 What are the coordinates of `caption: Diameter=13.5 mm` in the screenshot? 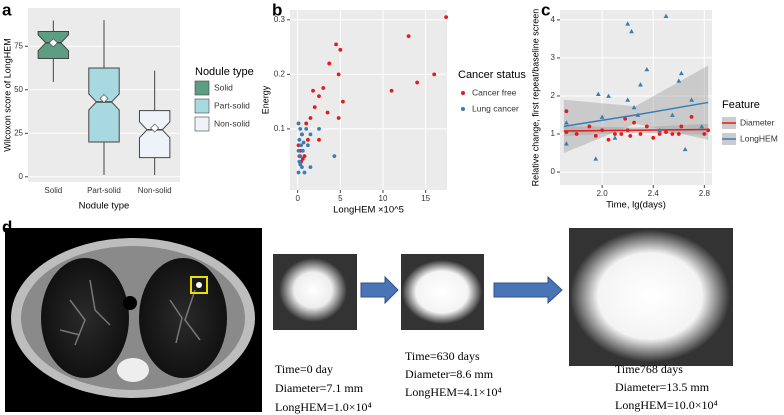 It's located at (662, 387).